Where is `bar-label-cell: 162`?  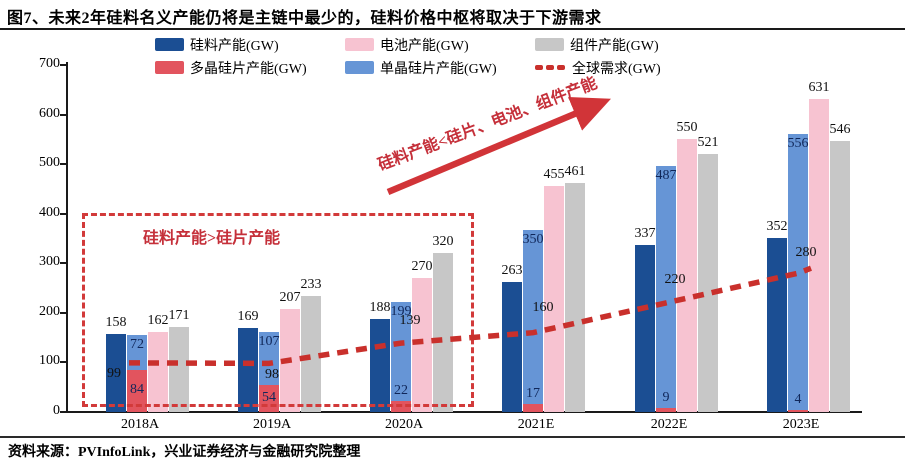 bar-label-cell: 162 is located at coordinates (158, 320).